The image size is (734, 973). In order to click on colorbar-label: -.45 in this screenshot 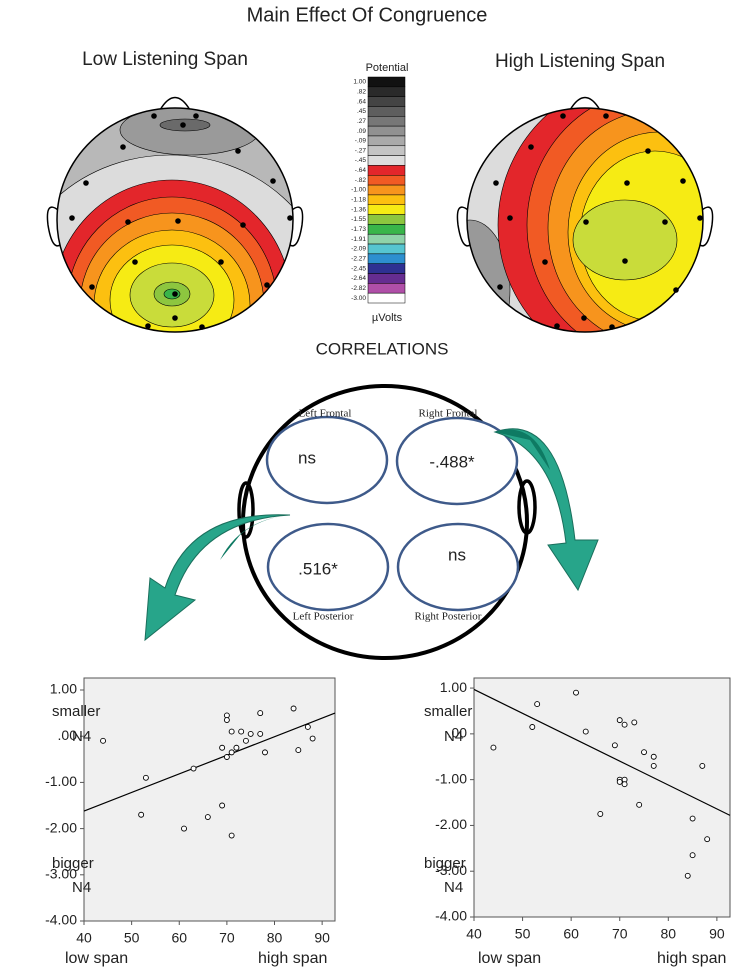, I will do `click(361, 160)`.